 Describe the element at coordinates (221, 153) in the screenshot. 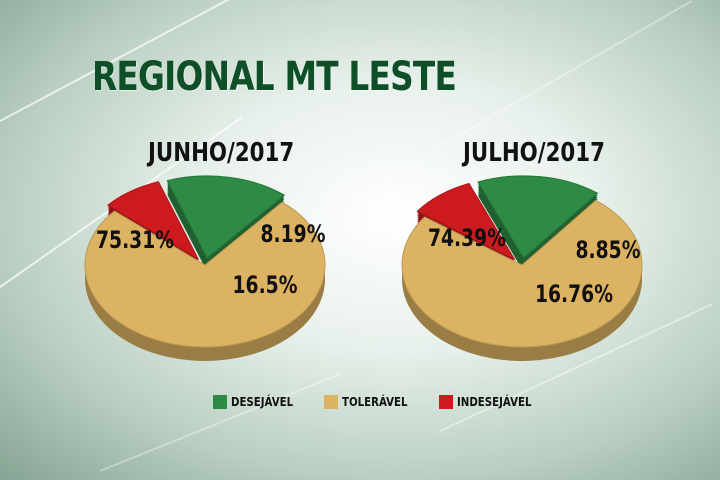

I see `chart-title-junho: JUNHO/2017` at that location.